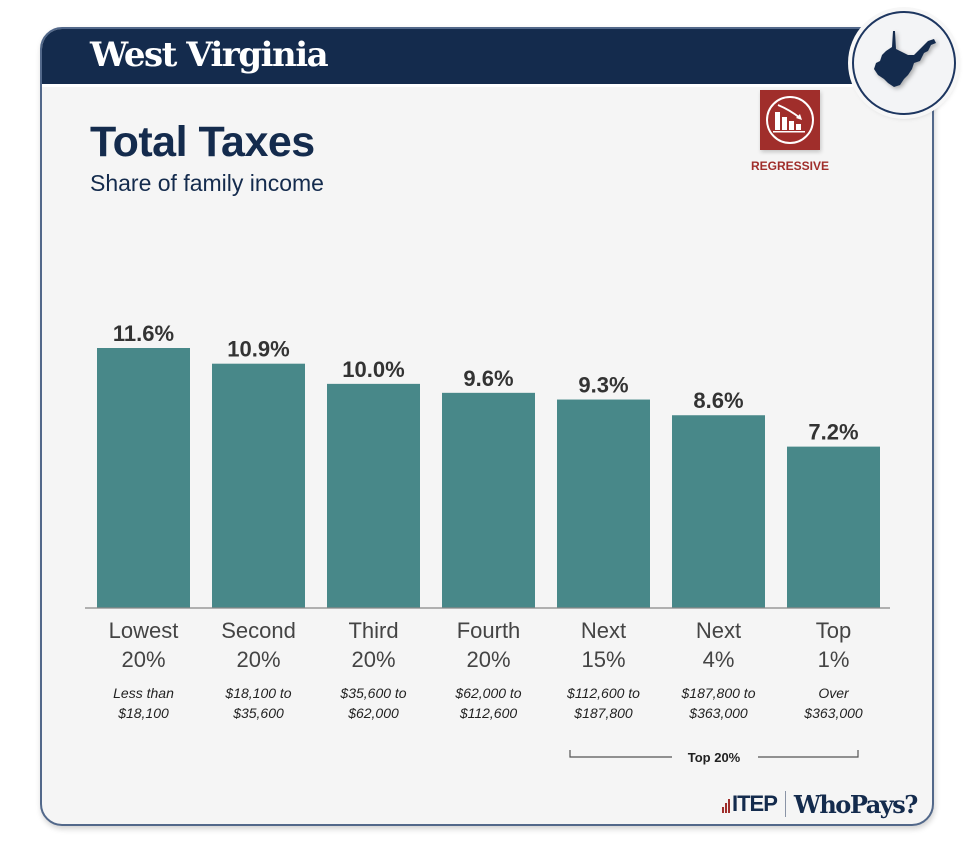 This screenshot has width=975, height=858. What do you see at coordinates (488, 378) in the screenshot?
I see `value-label-3: 9.6%` at bounding box center [488, 378].